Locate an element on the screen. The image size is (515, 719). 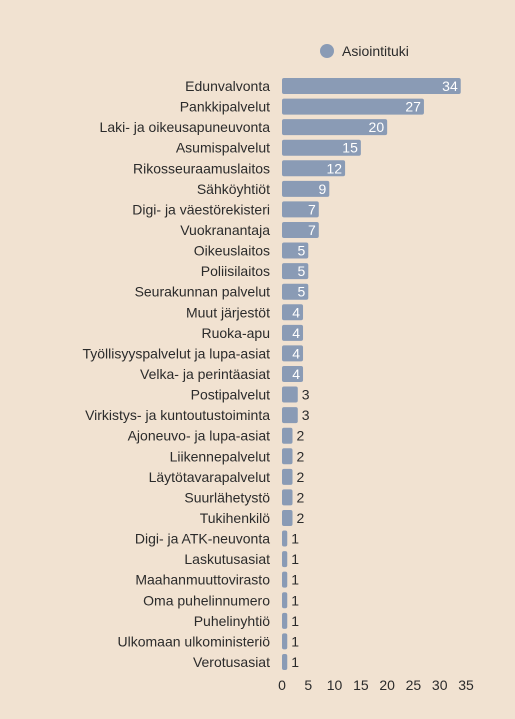
category-label: Laskutusasiat is located at coordinates (227, 559).